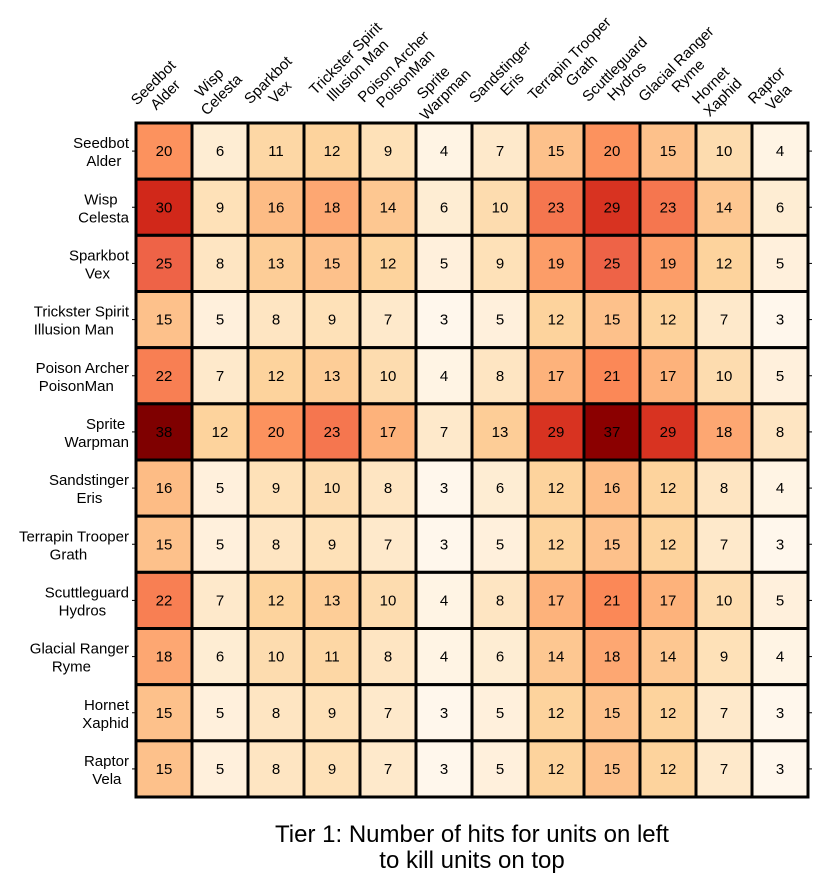  I want to click on row-label-line: Raptor, so click(106, 761).